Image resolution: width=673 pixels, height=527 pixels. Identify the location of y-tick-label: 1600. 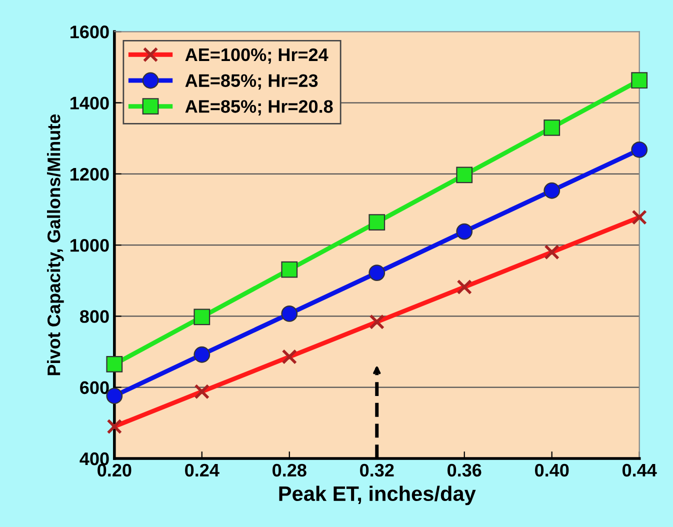
(89, 32).